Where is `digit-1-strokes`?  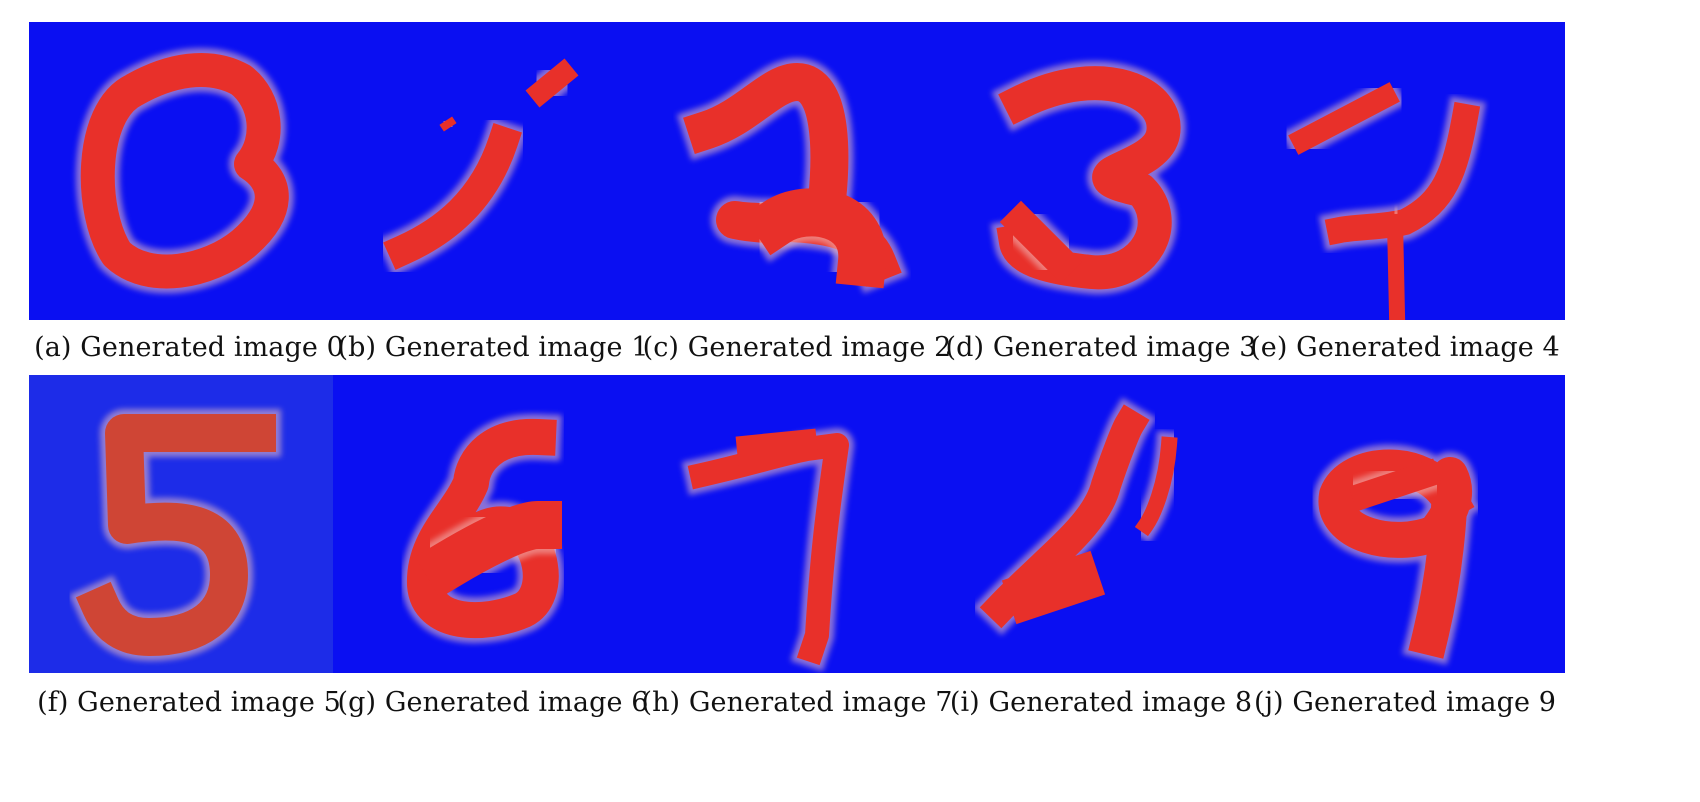
digit-1-strokes is located at coordinates (481, 164).